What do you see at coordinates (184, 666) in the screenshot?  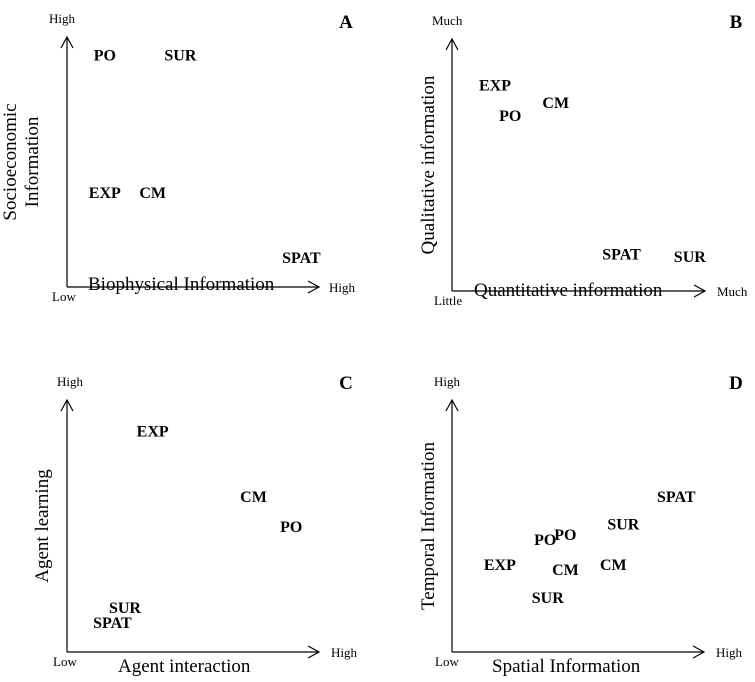 I see `x-axis-title: Agent interaction` at bounding box center [184, 666].